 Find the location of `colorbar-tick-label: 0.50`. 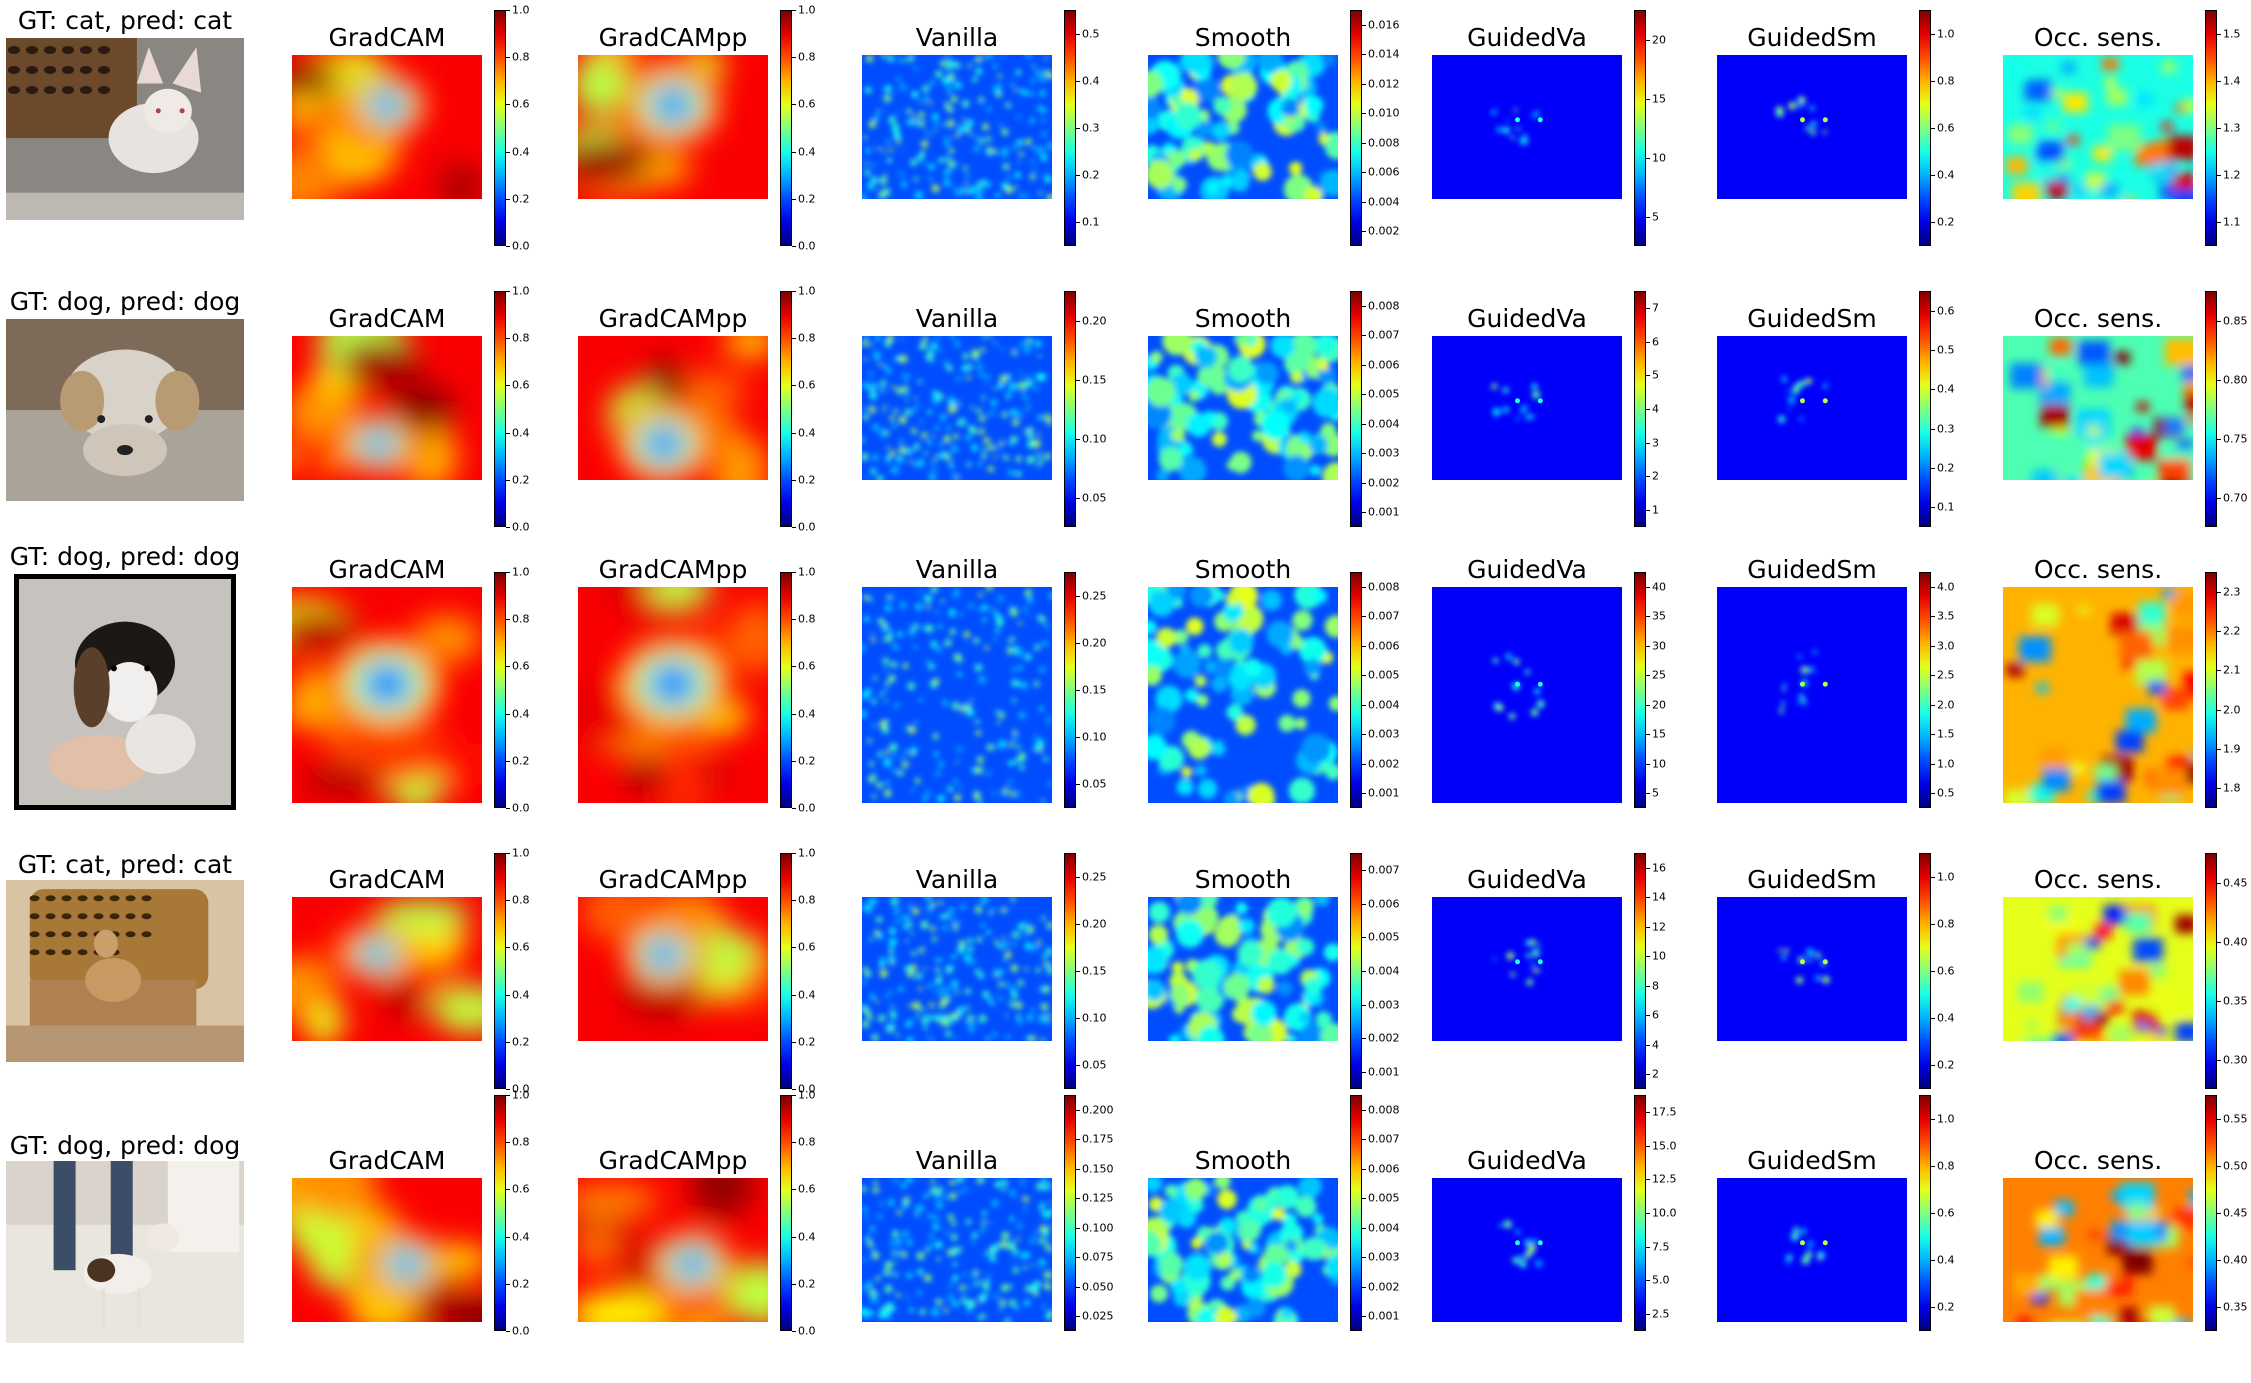

colorbar-tick-label: 0.50 is located at coordinates (2235, 1166).